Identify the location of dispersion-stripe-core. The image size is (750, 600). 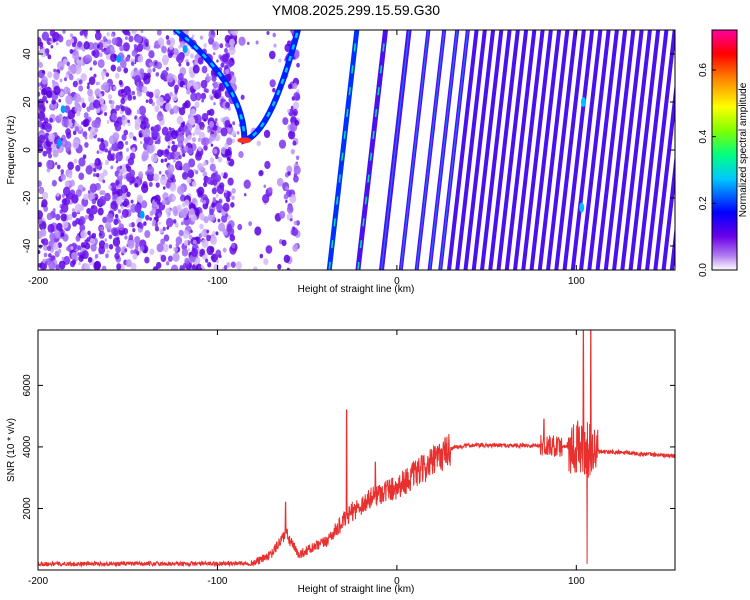
(430, 150).